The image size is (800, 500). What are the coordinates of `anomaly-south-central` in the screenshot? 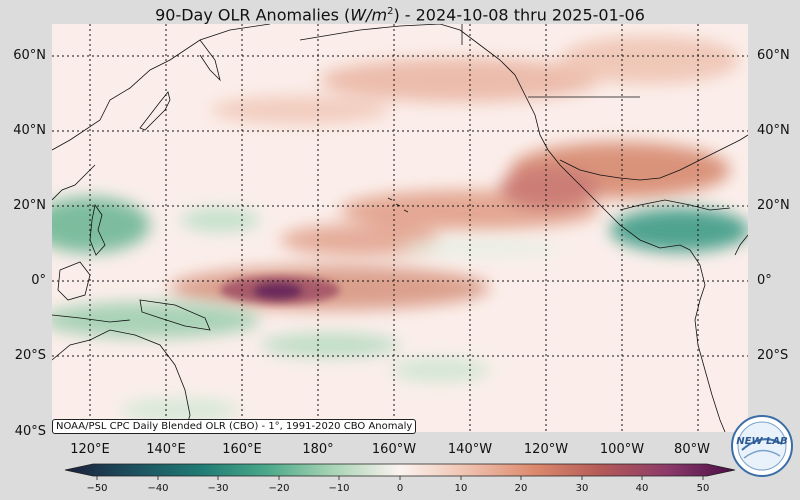 It's located at (440, 370).